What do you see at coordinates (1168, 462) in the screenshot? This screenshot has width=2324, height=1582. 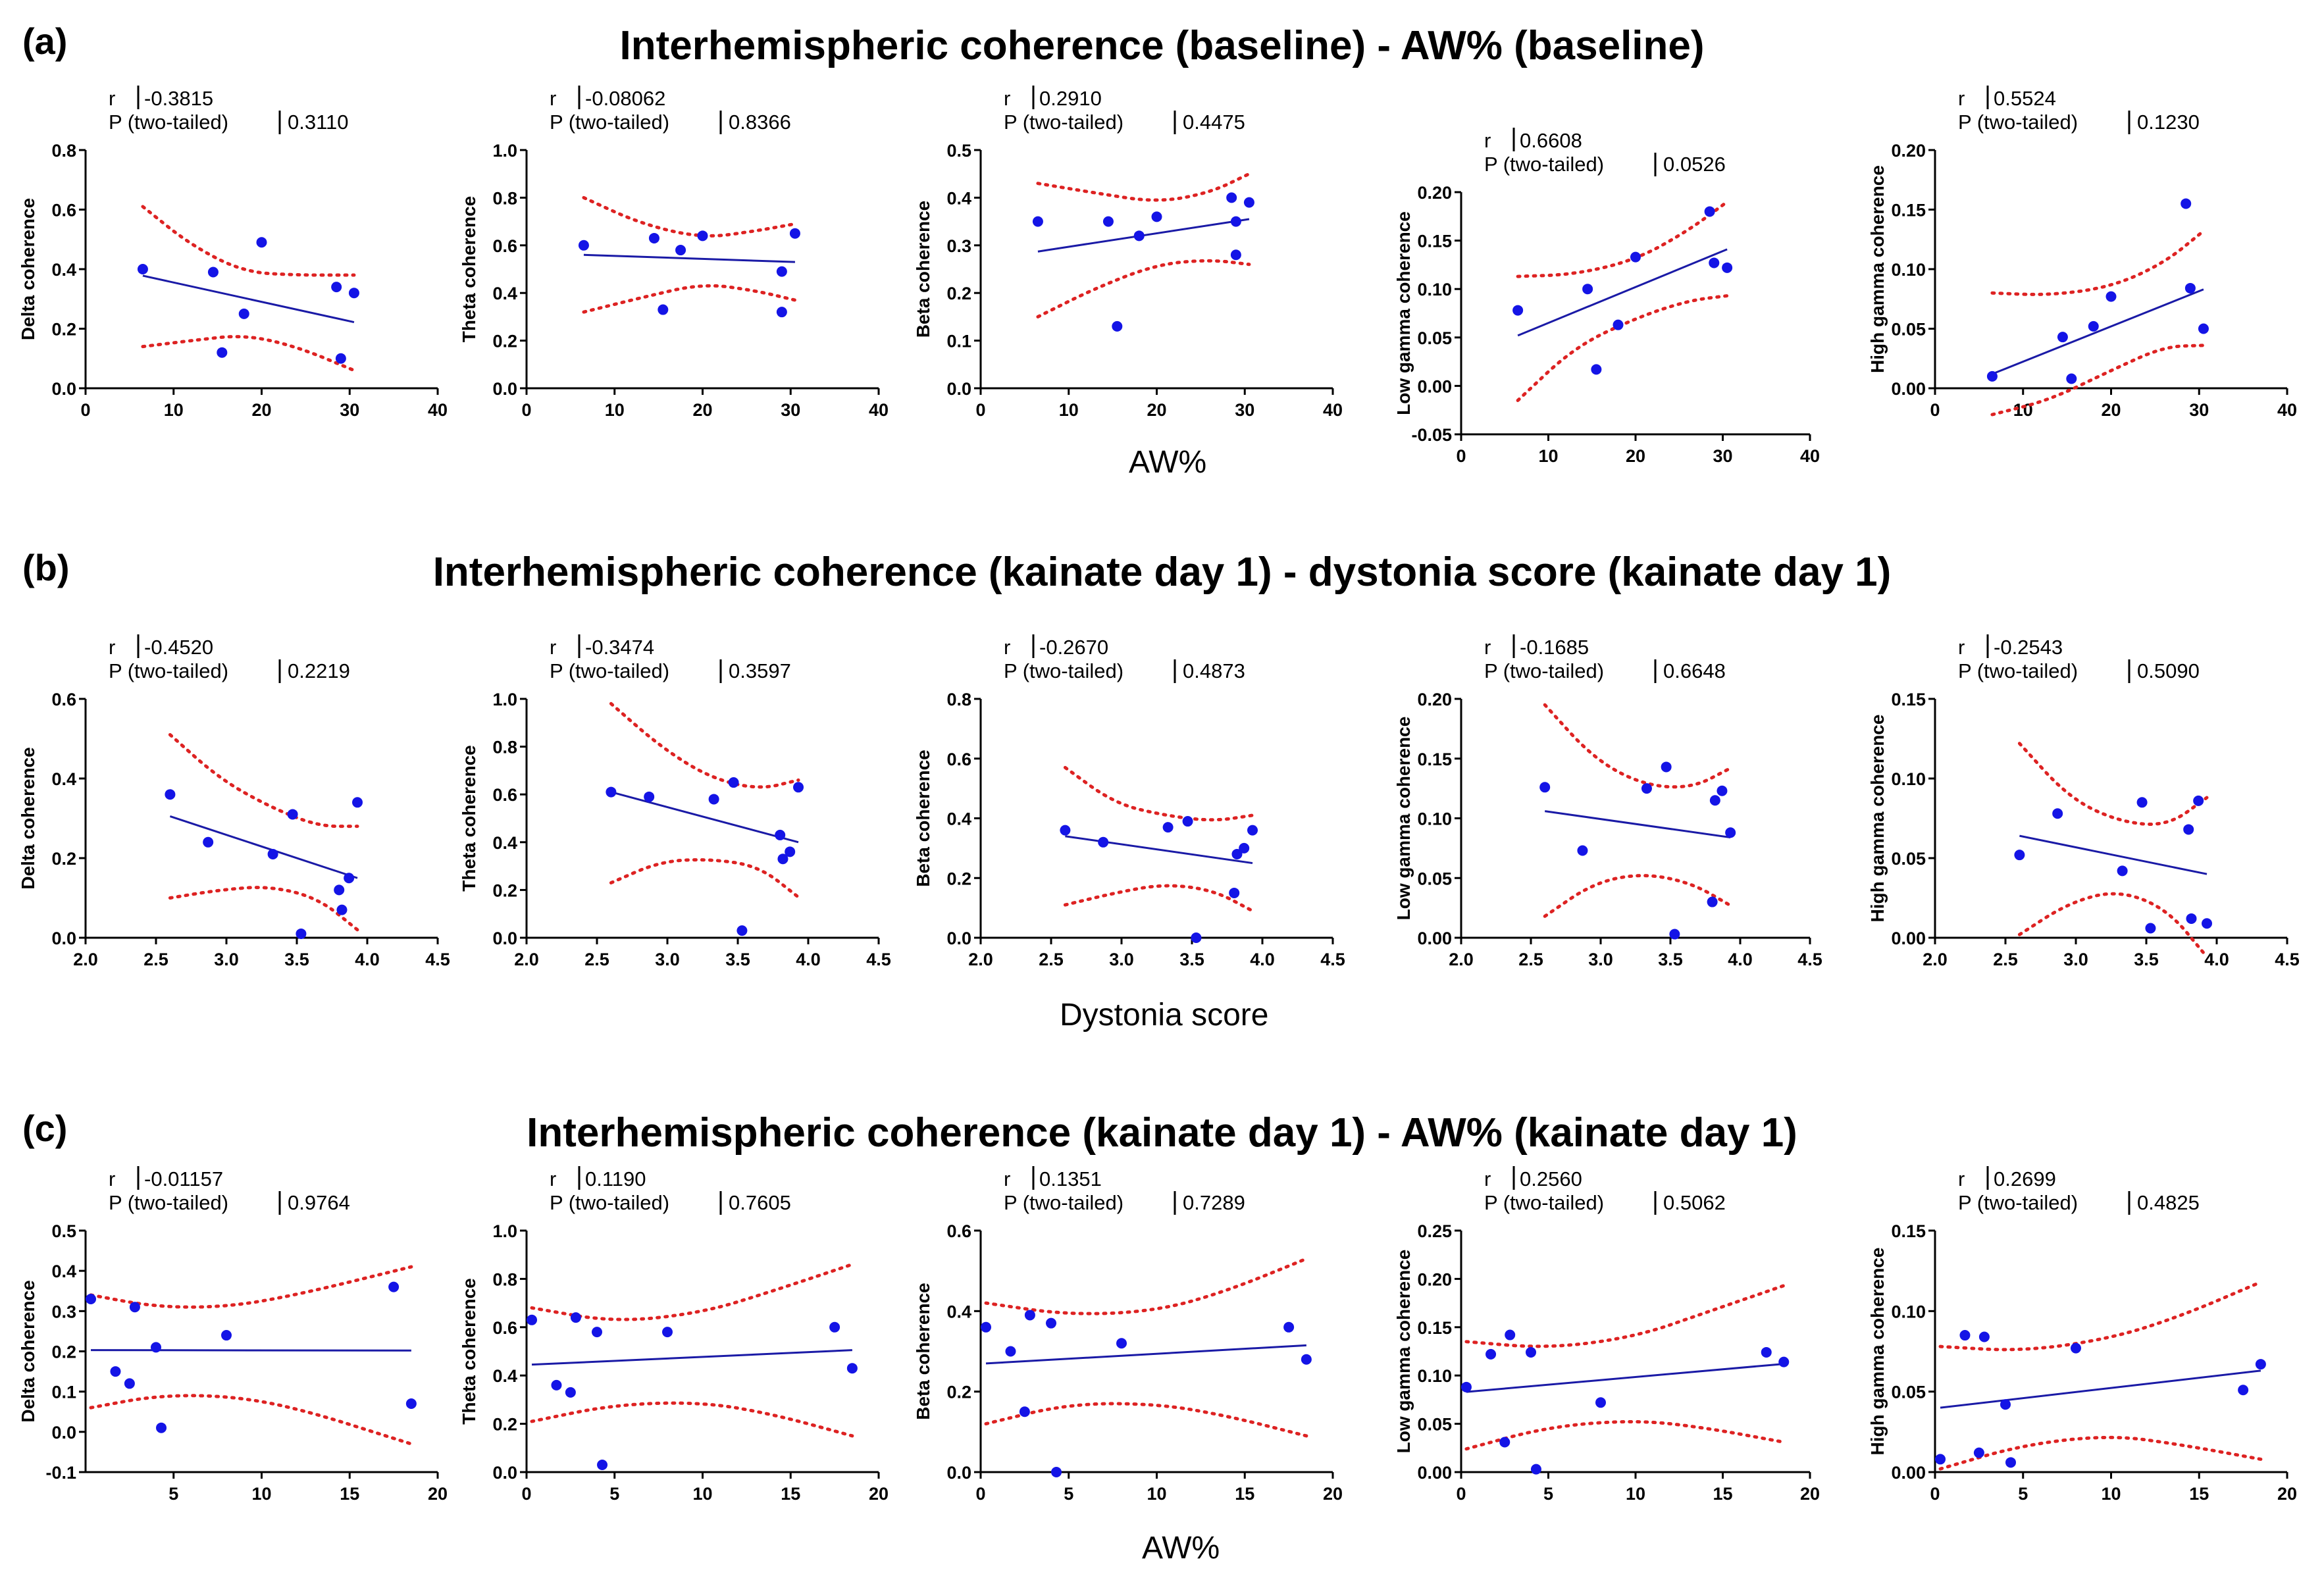 I see `panel-a-xlabel: AW%` at bounding box center [1168, 462].